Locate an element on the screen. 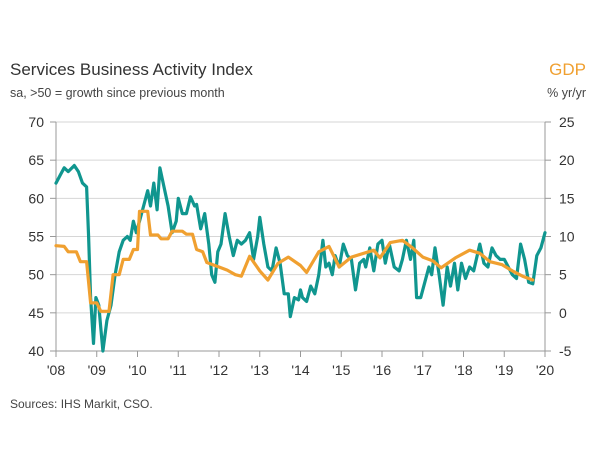 The width and height of the screenshot is (600, 450). x-tick-label: '15 is located at coordinates (341, 370).